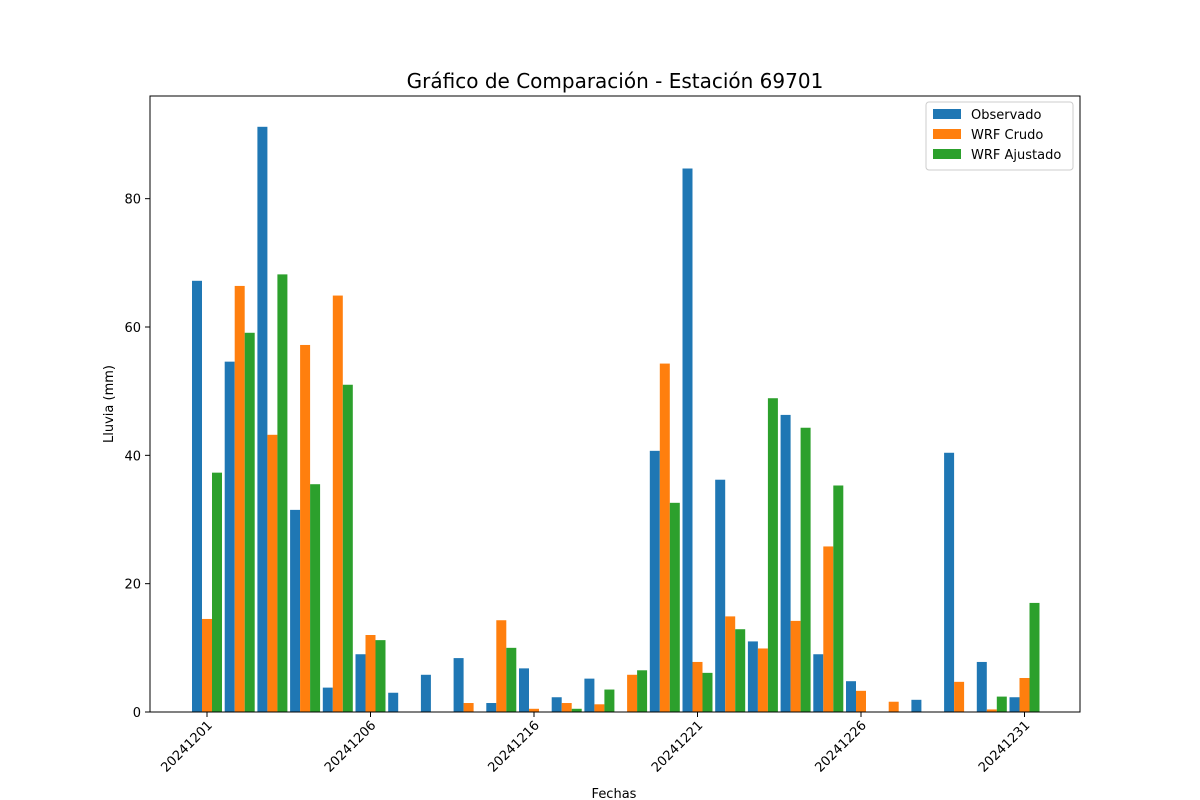 The height and width of the screenshot is (800, 1200). I want to click on x-tick-label-20241216: 20241216, so click(513, 746).